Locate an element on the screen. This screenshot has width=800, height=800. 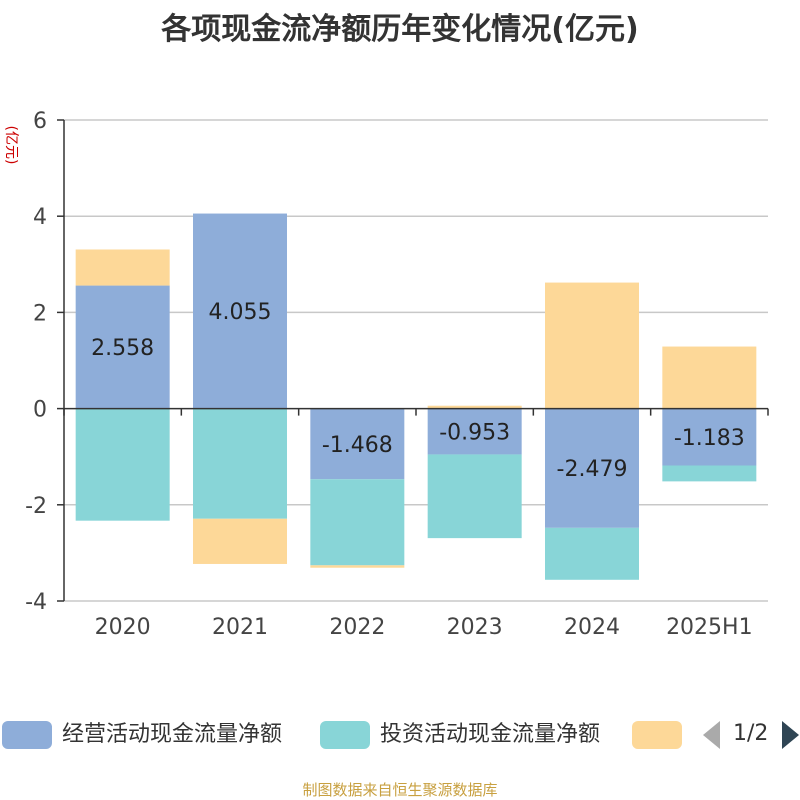
bar-2-2021 is located at coordinates (240, 463).